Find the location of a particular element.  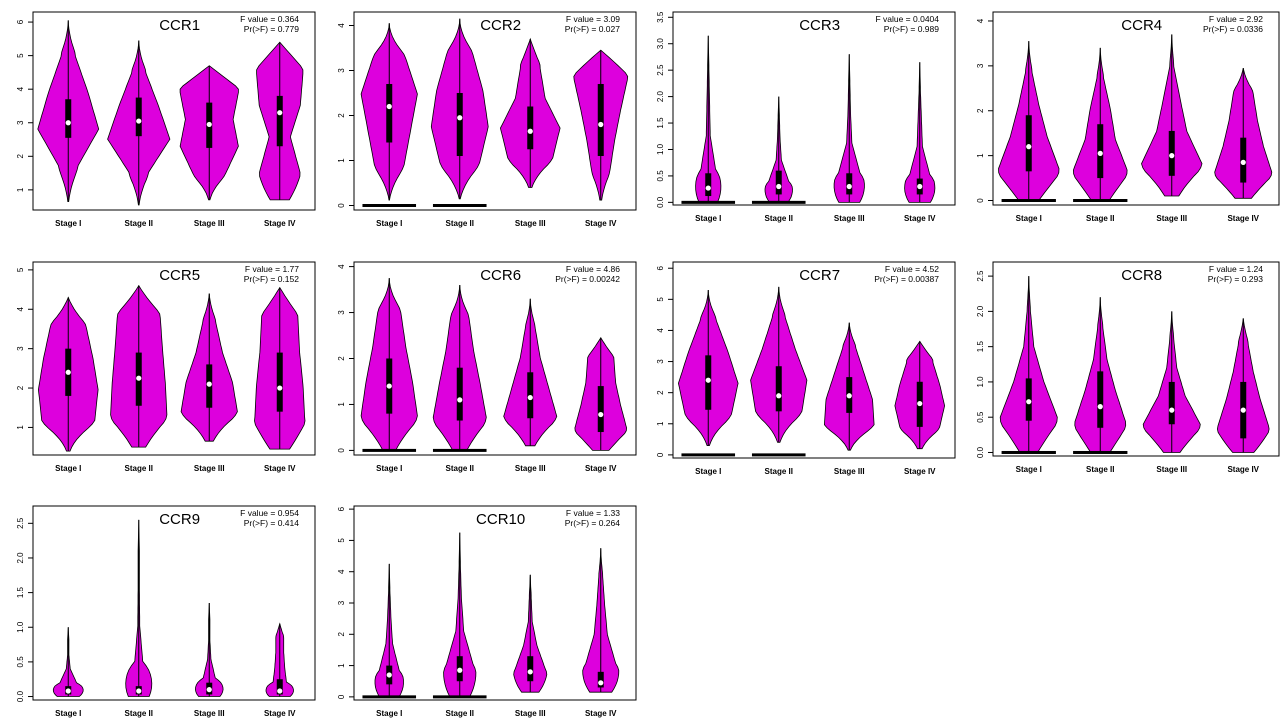

p-value-label: Pr(>F) = 0.264 is located at coordinates (593, 523).